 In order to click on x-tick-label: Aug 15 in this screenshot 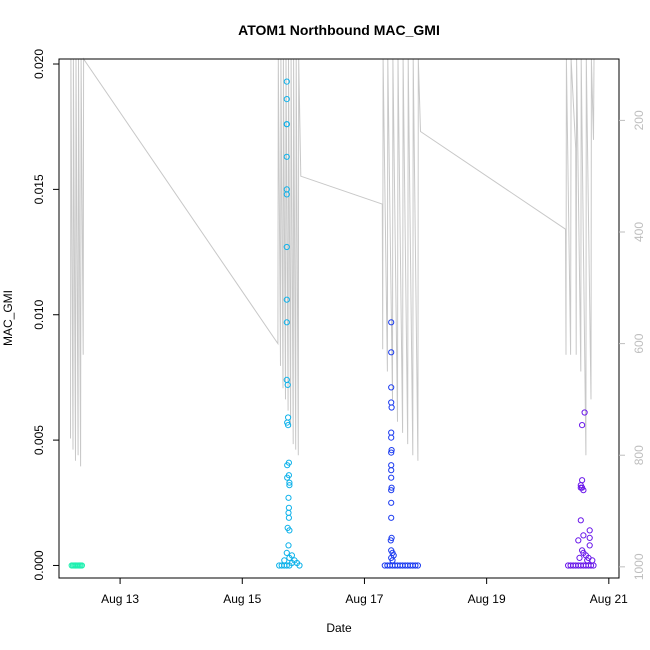, I will do `click(242, 599)`.